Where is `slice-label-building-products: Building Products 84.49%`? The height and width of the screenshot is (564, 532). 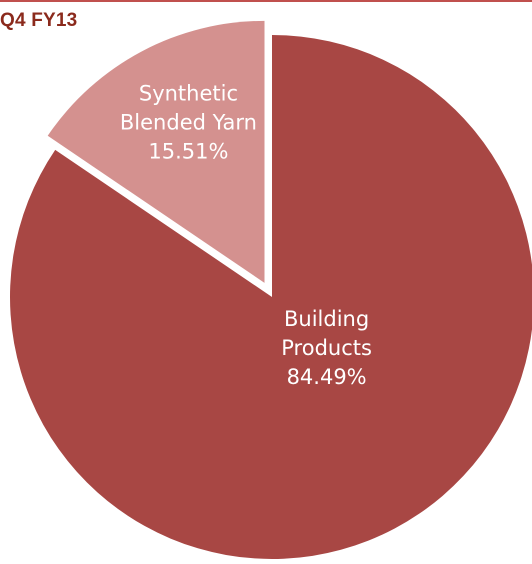
slice-label-building-products: Building Products 84.49% is located at coordinates (326, 348).